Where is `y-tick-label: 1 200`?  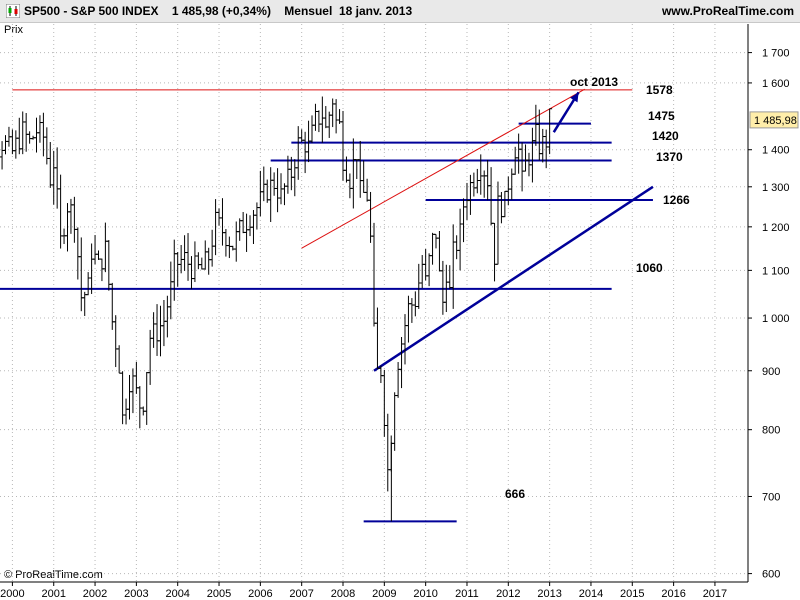 y-tick-label: 1 200 is located at coordinates (776, 228).